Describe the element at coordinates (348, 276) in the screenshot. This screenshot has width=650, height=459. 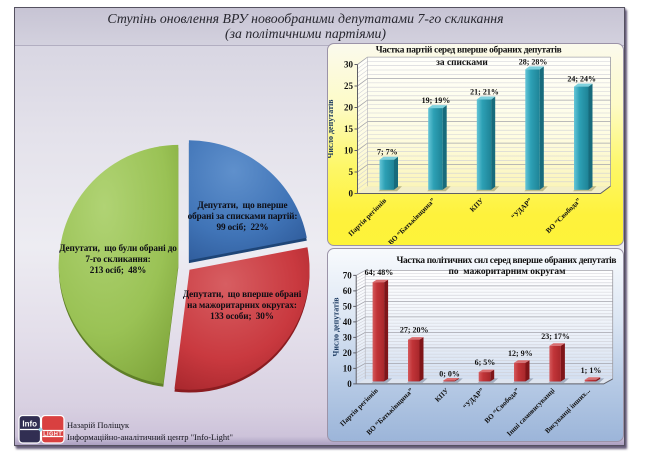
I see `svg-text: 70` at that location.